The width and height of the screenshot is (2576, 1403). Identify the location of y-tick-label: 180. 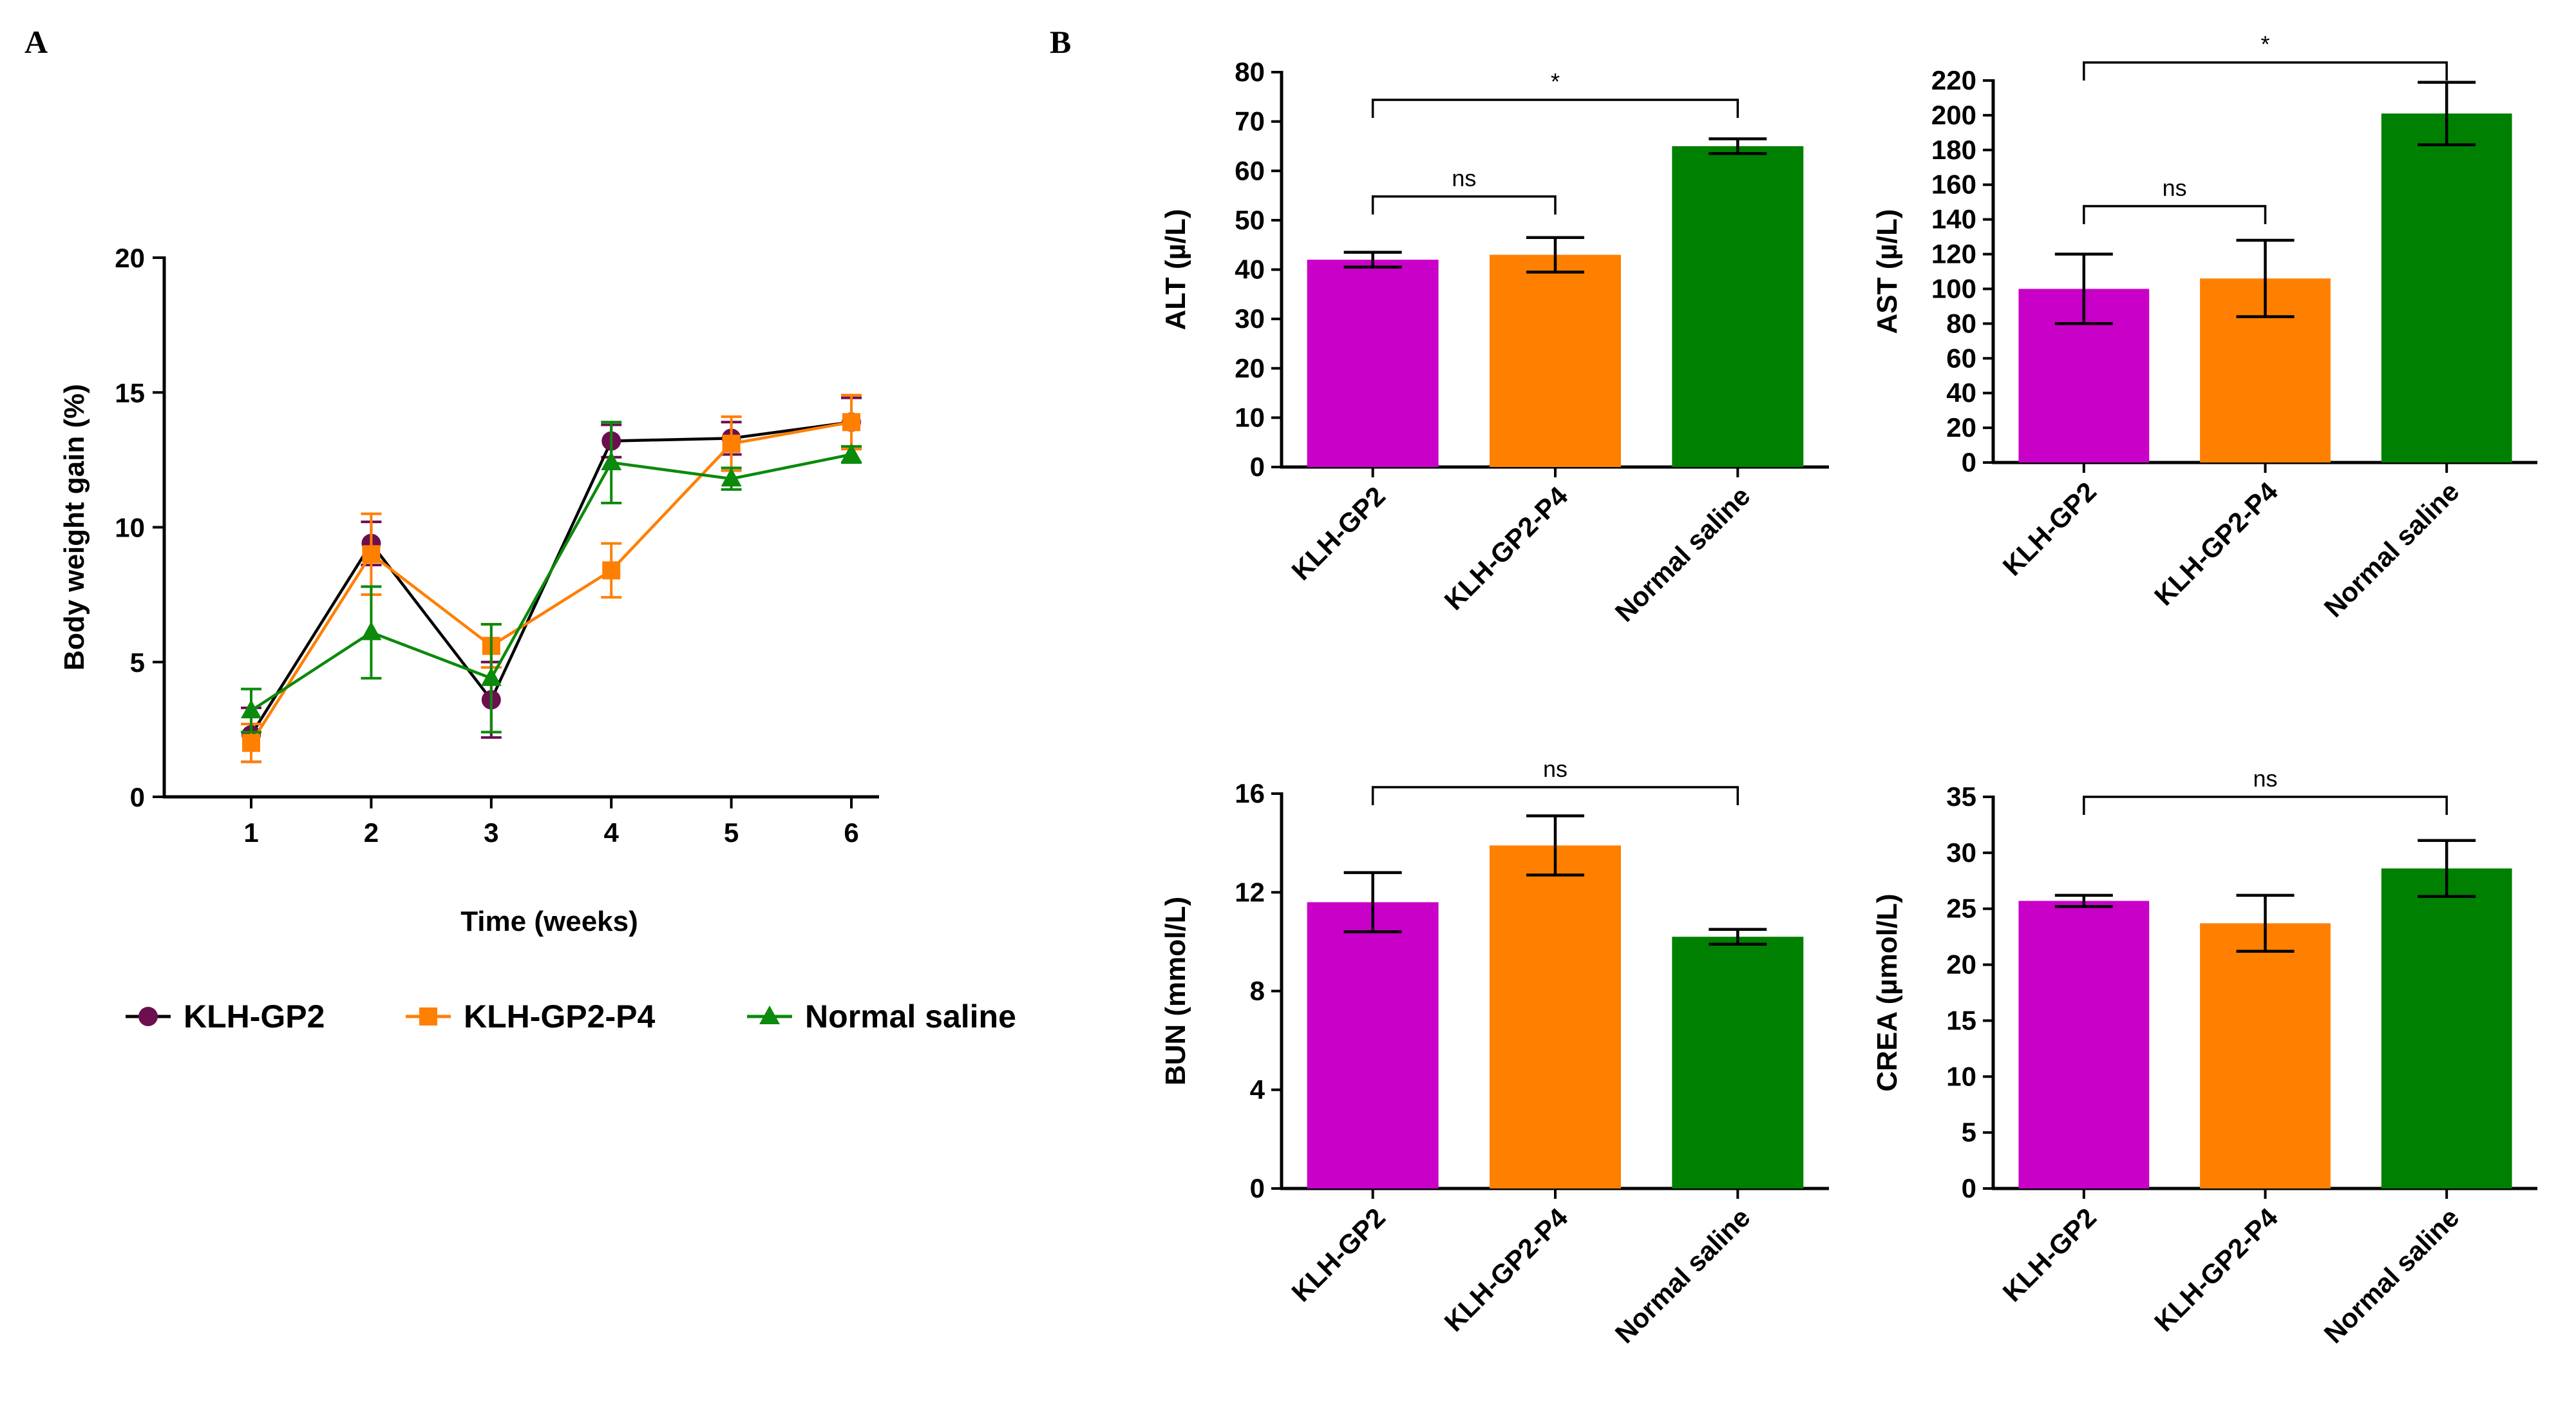
(1954, 150).